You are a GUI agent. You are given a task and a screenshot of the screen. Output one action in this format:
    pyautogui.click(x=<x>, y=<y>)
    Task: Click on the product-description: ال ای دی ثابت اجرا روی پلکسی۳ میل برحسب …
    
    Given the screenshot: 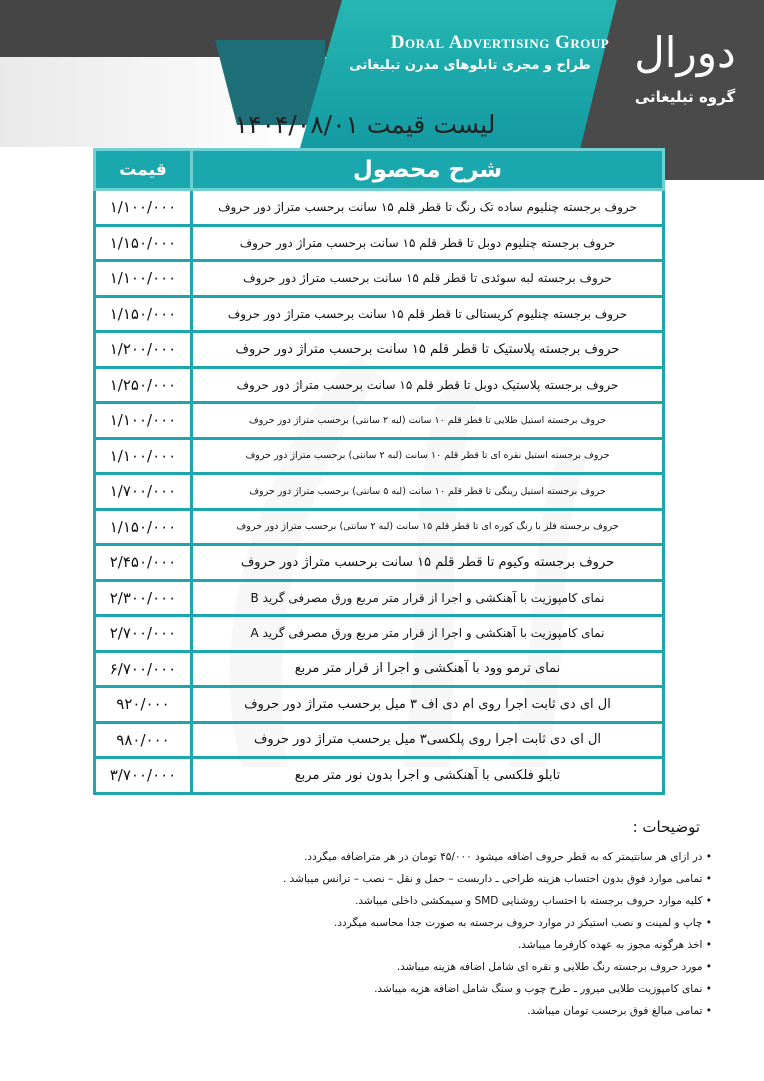 What is the action you would take?
    pyautogui.click(x=427, y=739)
    